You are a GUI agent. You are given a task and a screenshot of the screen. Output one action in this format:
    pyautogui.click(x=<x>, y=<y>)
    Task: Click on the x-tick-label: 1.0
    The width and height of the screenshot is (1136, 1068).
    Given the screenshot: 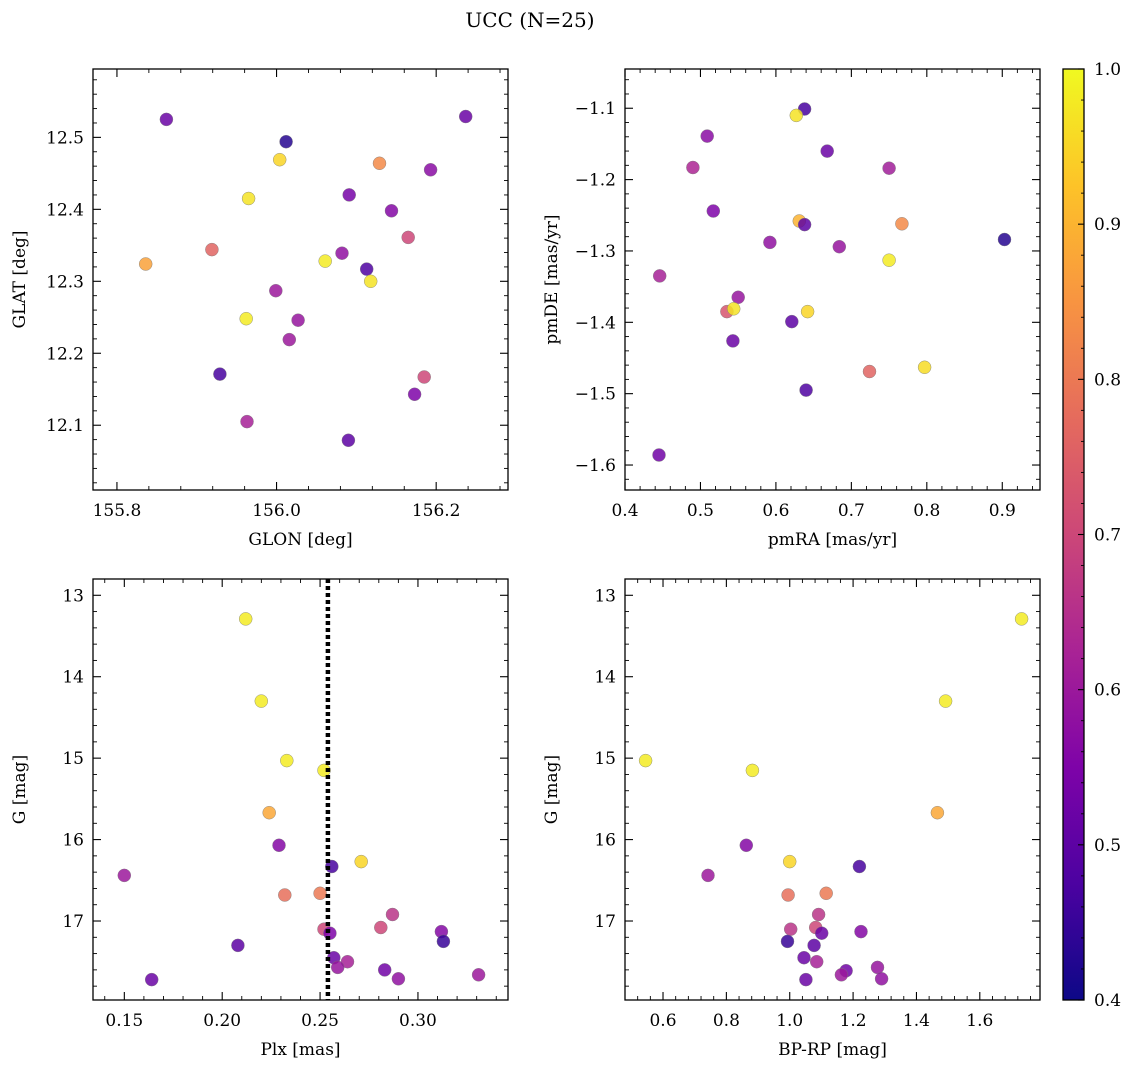 What is the action you would take?
    pyautogui.click(x=789, y=1021)
    